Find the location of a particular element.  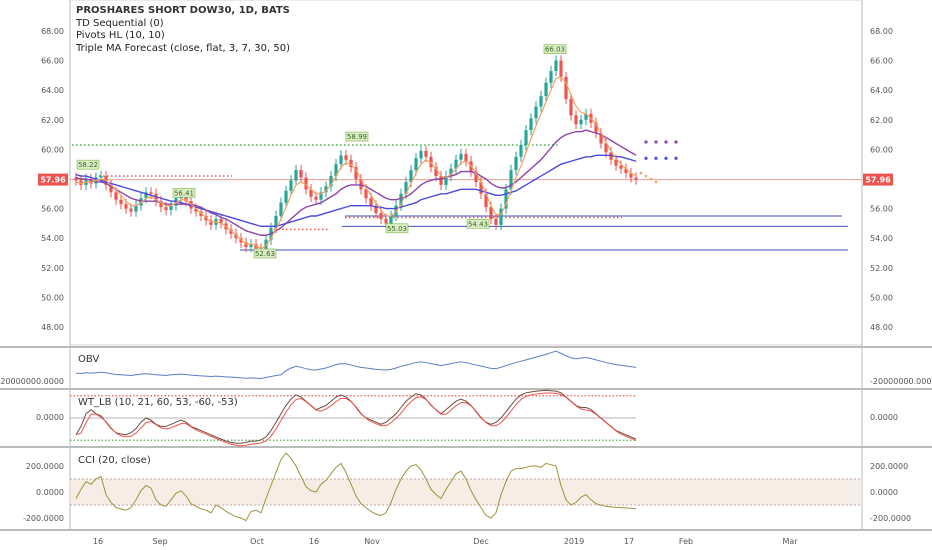

pivot-label: 58.99 is located at coordinates (357, 137).